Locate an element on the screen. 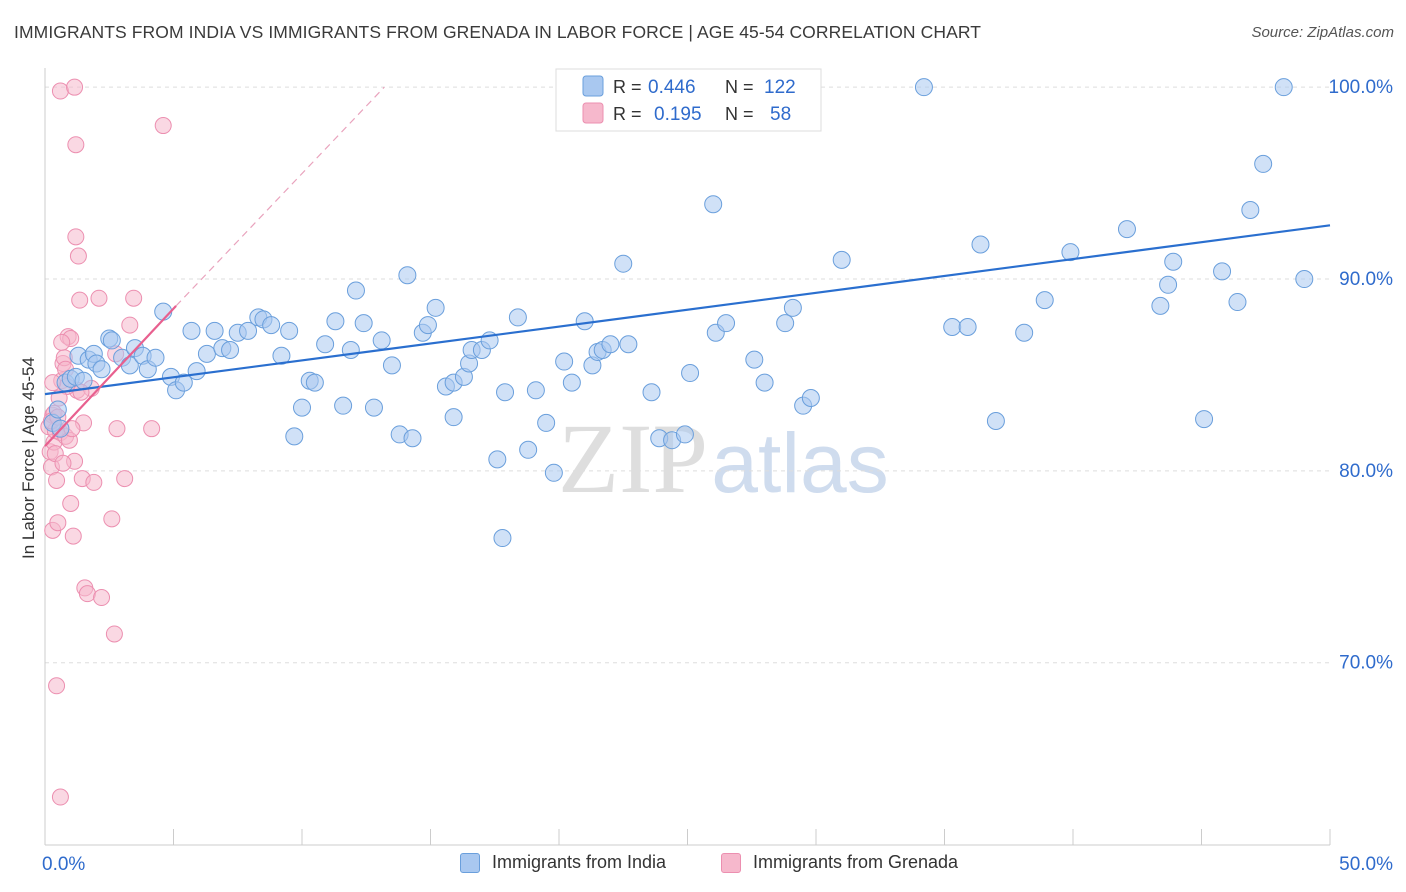 Image resolution: width=1406 pixels, height=892 pixels. zipatlas-watermark: ZIP atlas is located at coordinates (723, 458).